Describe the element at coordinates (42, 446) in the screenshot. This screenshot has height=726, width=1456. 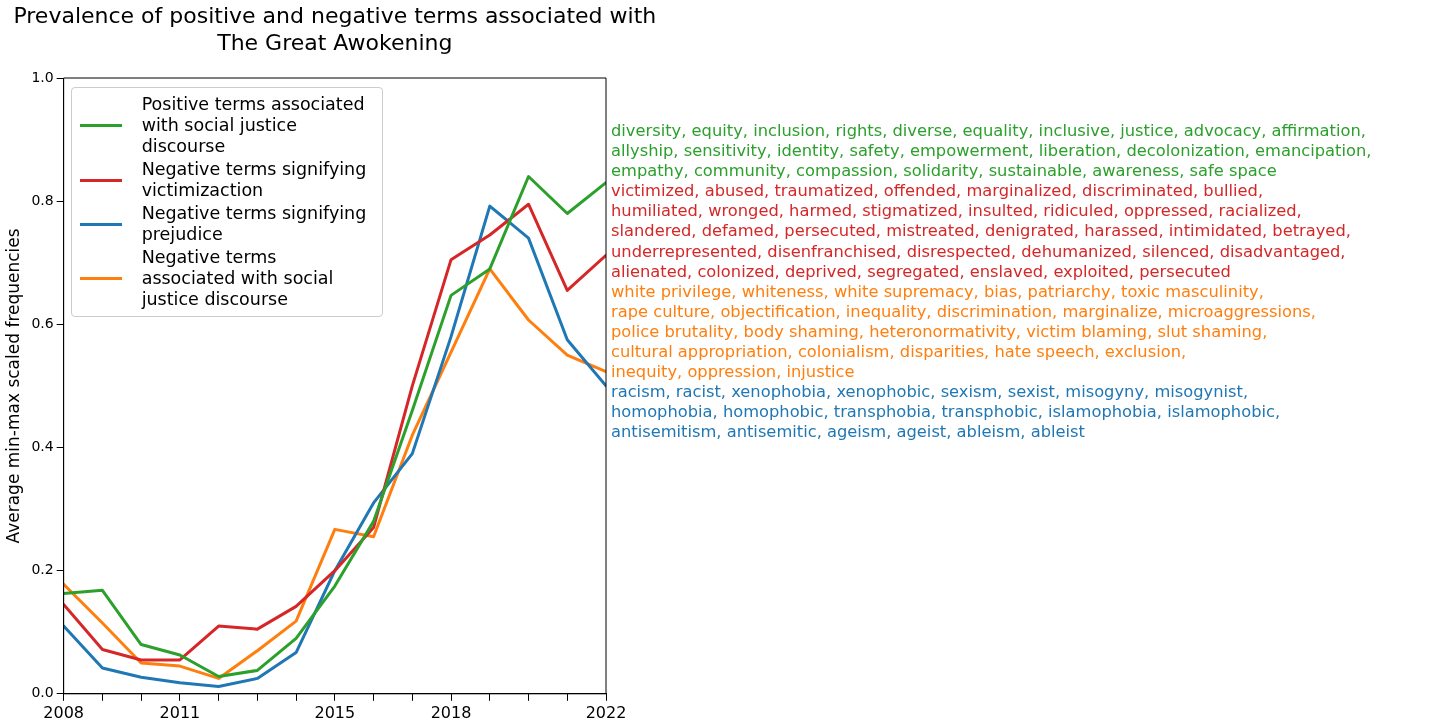
I see `y-tick-label: 0.4` at that location.